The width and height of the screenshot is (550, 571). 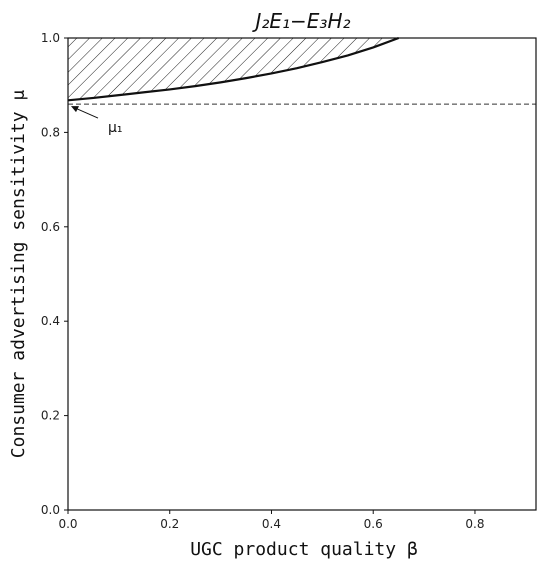 I want to click on chart-title: J₂E₁−E₃H₂, so click(x=300, y=21).